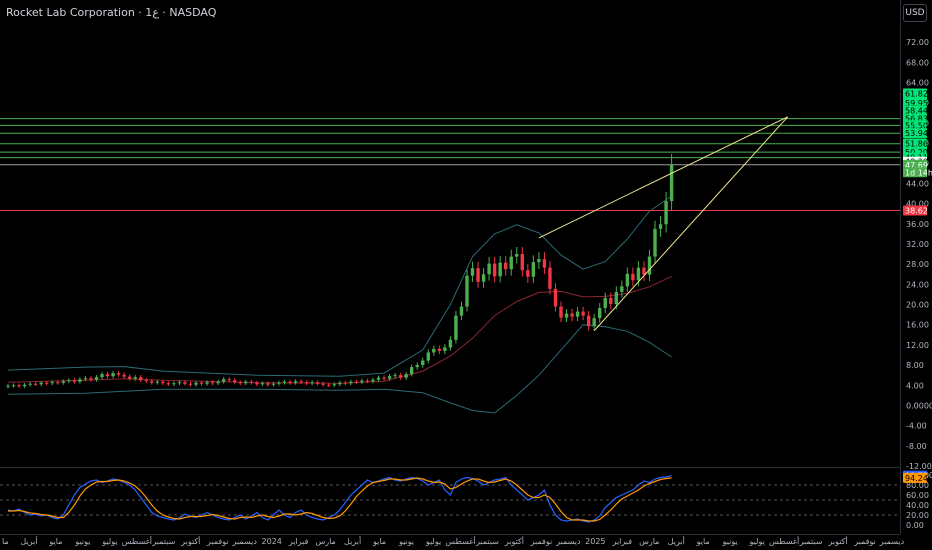 The width and height of the screenshot is (932, 550). What do you see at coordinates (82, 541) in the screenshot?
I see `time-axis-label: يونيو` at bounding box center [82, 541].